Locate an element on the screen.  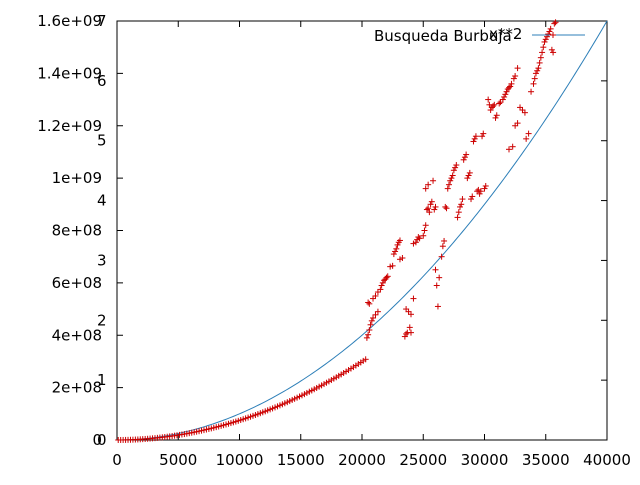
y-tick-label: 1.2e+09 is located at coordinates (69, 126).